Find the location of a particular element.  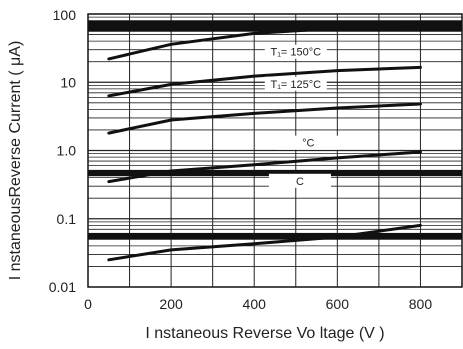

y-tick-label: 100 is located at coordinates (65, 15).